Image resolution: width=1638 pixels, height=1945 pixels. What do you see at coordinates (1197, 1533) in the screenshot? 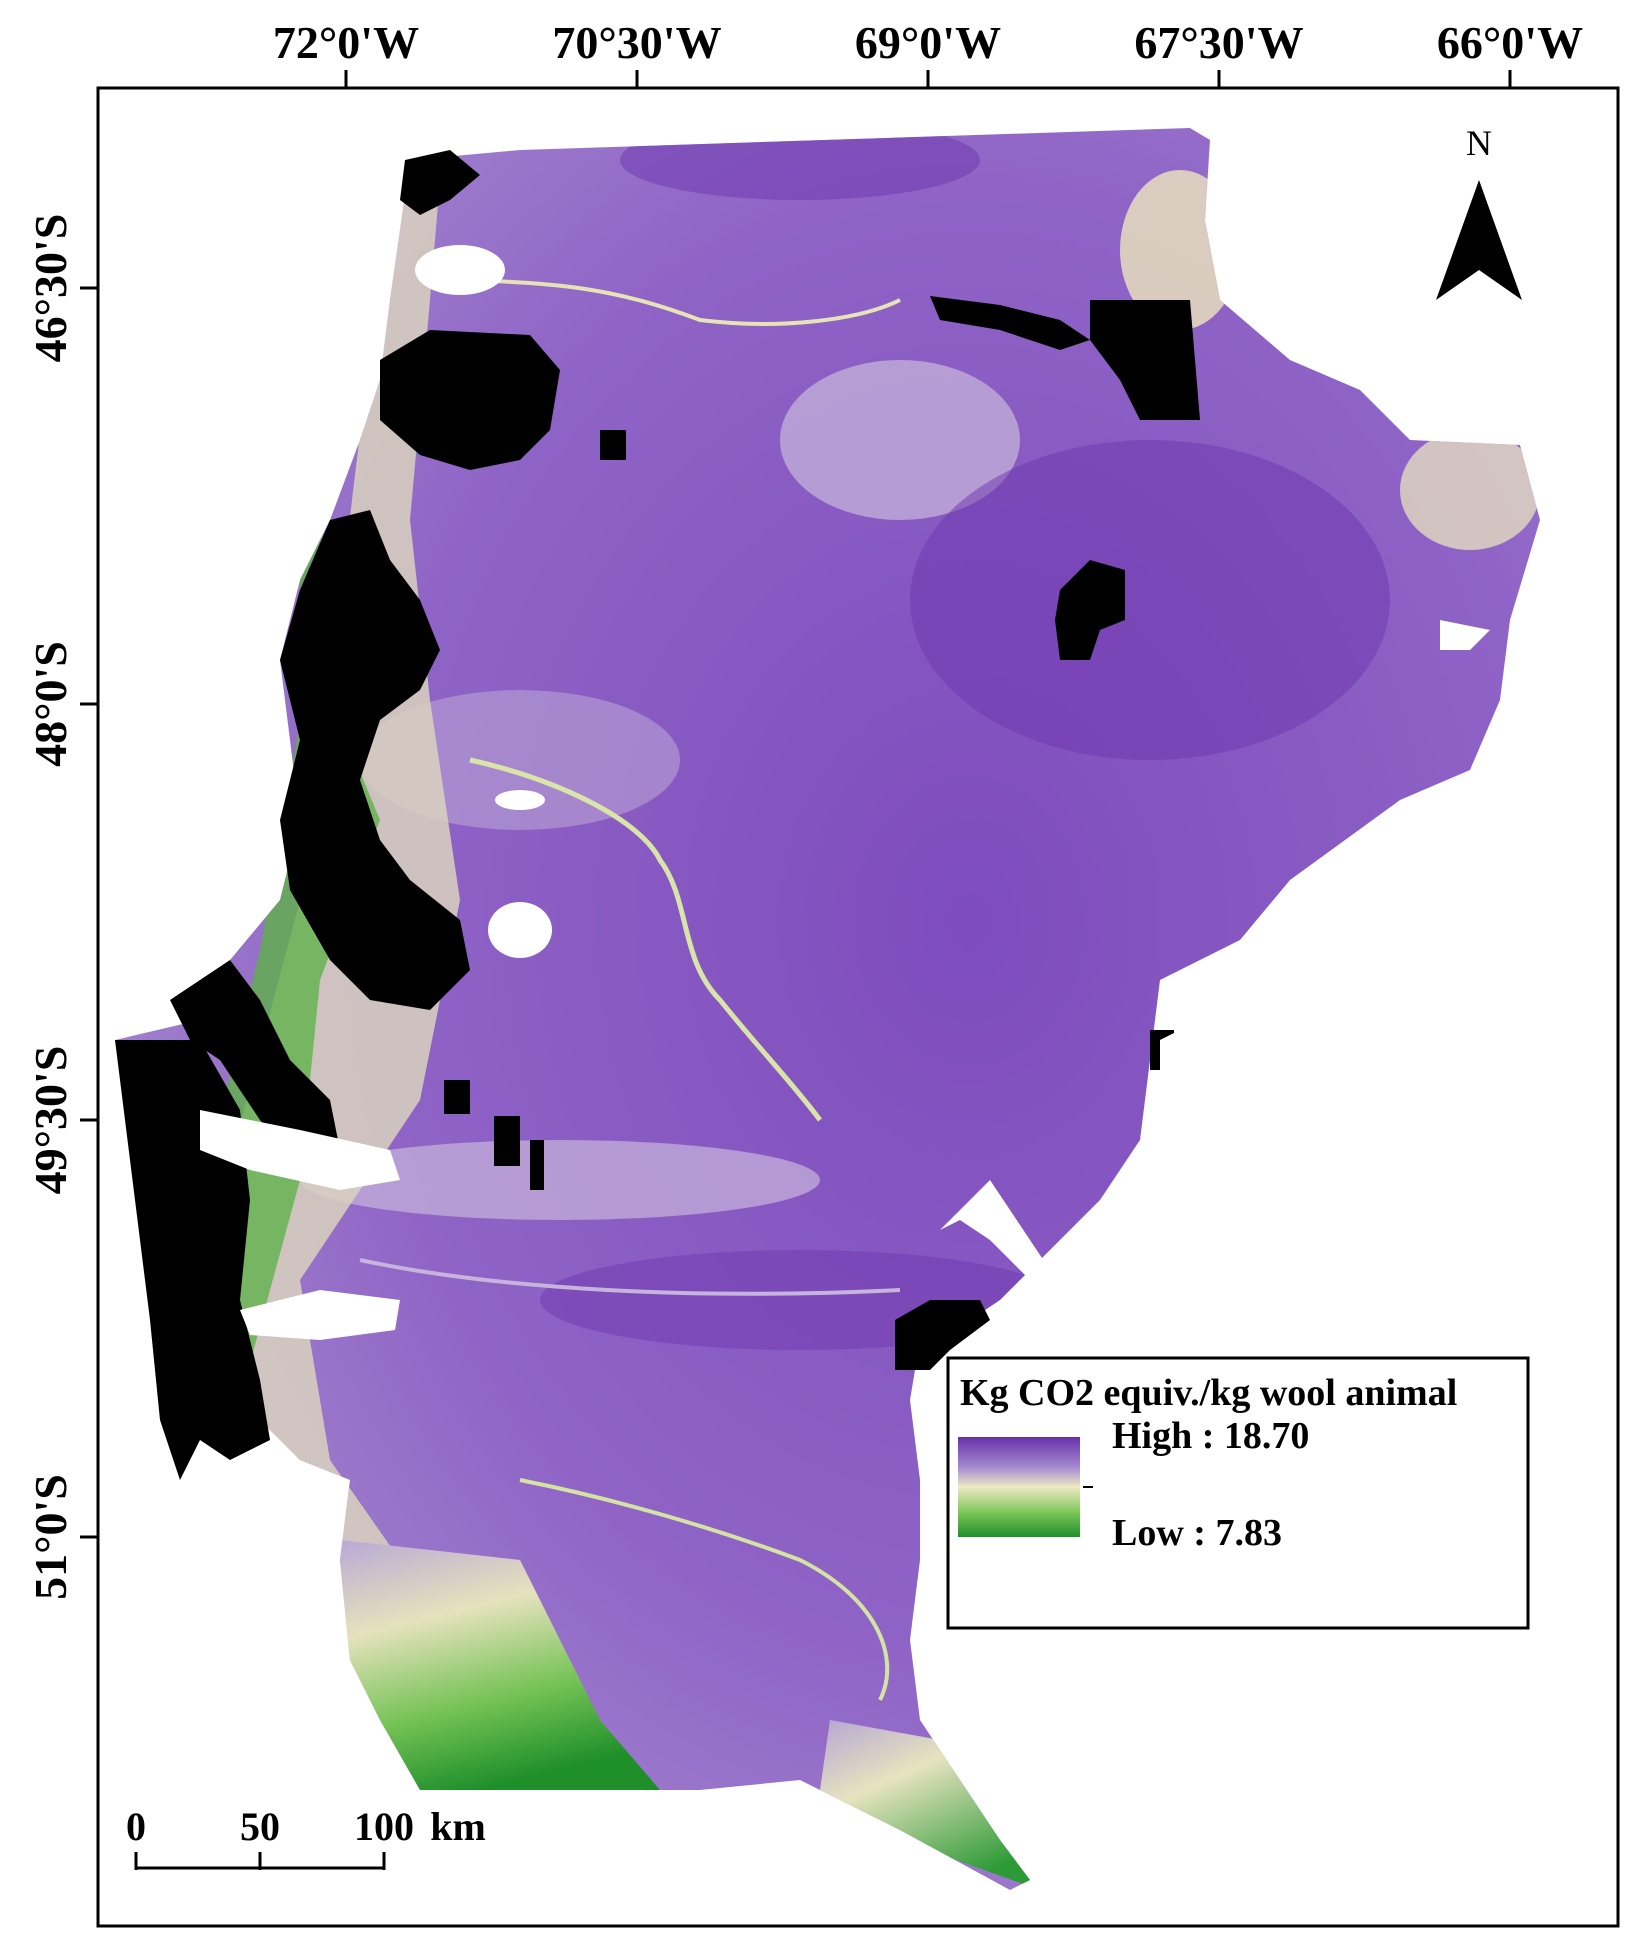
I see `legend-low-label: Low : 7.83` at bounding box center [1197, 1533].